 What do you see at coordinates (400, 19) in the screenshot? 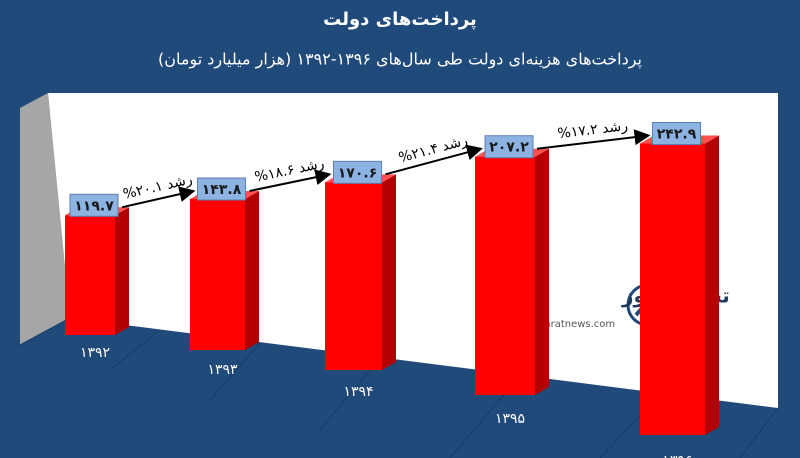
I see `chart-title: پرداخت‌های دولت` at bounding box center [400, 19].